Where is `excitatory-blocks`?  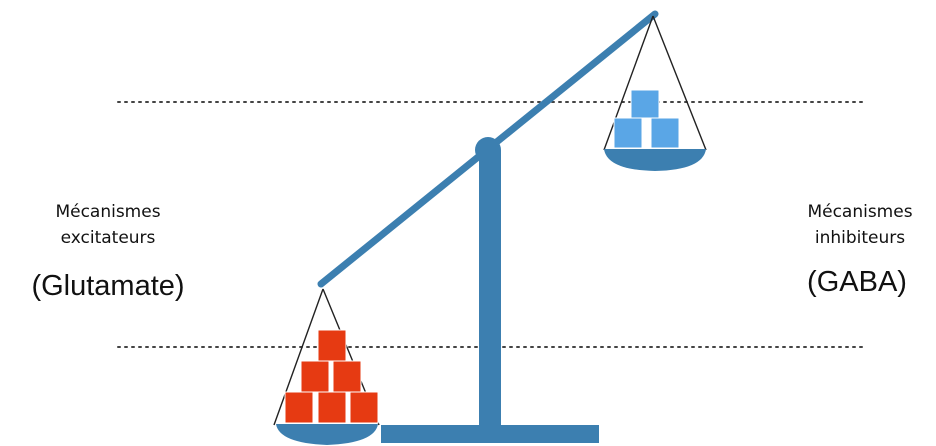
excitatory-blocks is located at coordinates (331, 376).